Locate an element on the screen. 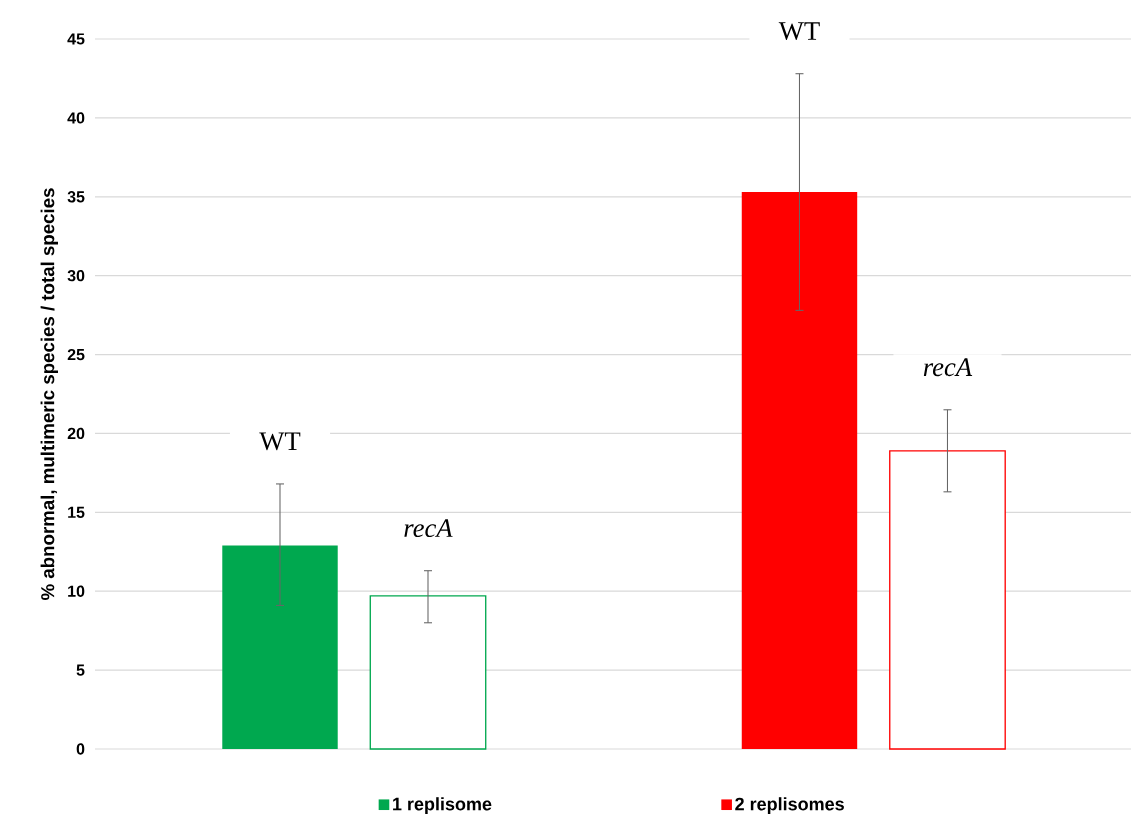  y-tick-label: 25 is located at coordinates (76, 354).